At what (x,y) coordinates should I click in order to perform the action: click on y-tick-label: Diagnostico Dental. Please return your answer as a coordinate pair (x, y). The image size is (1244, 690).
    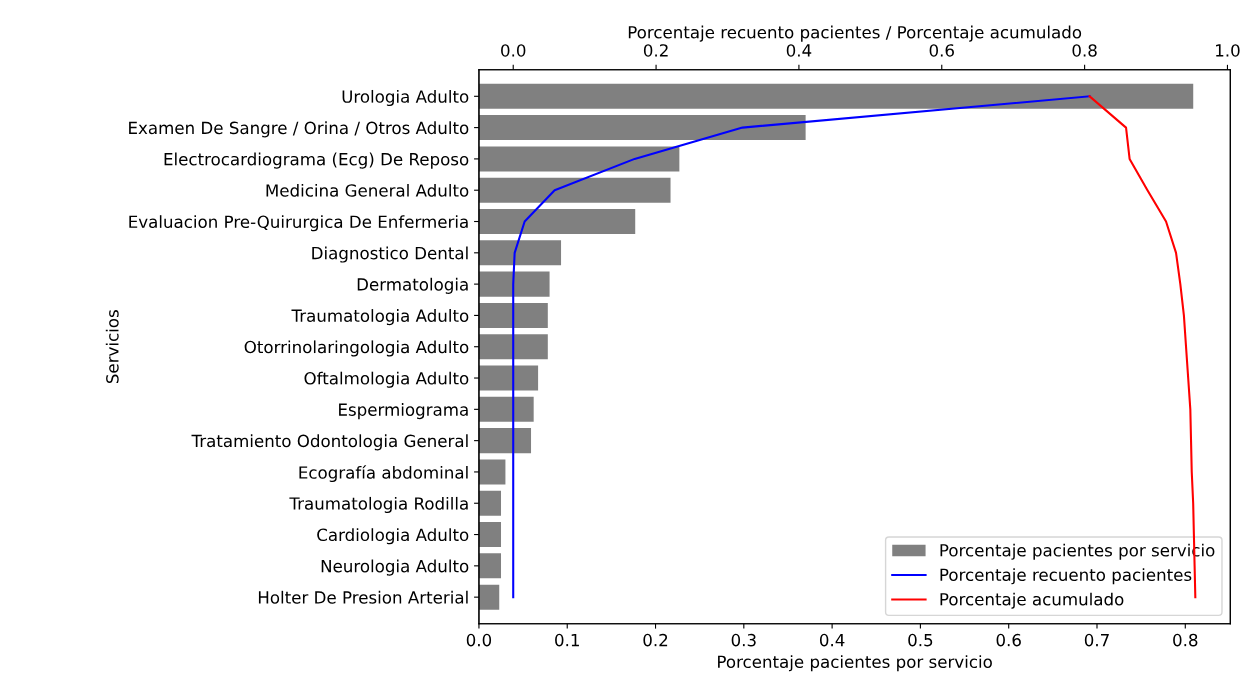
    Looking at the image, I should click on (390, 254).